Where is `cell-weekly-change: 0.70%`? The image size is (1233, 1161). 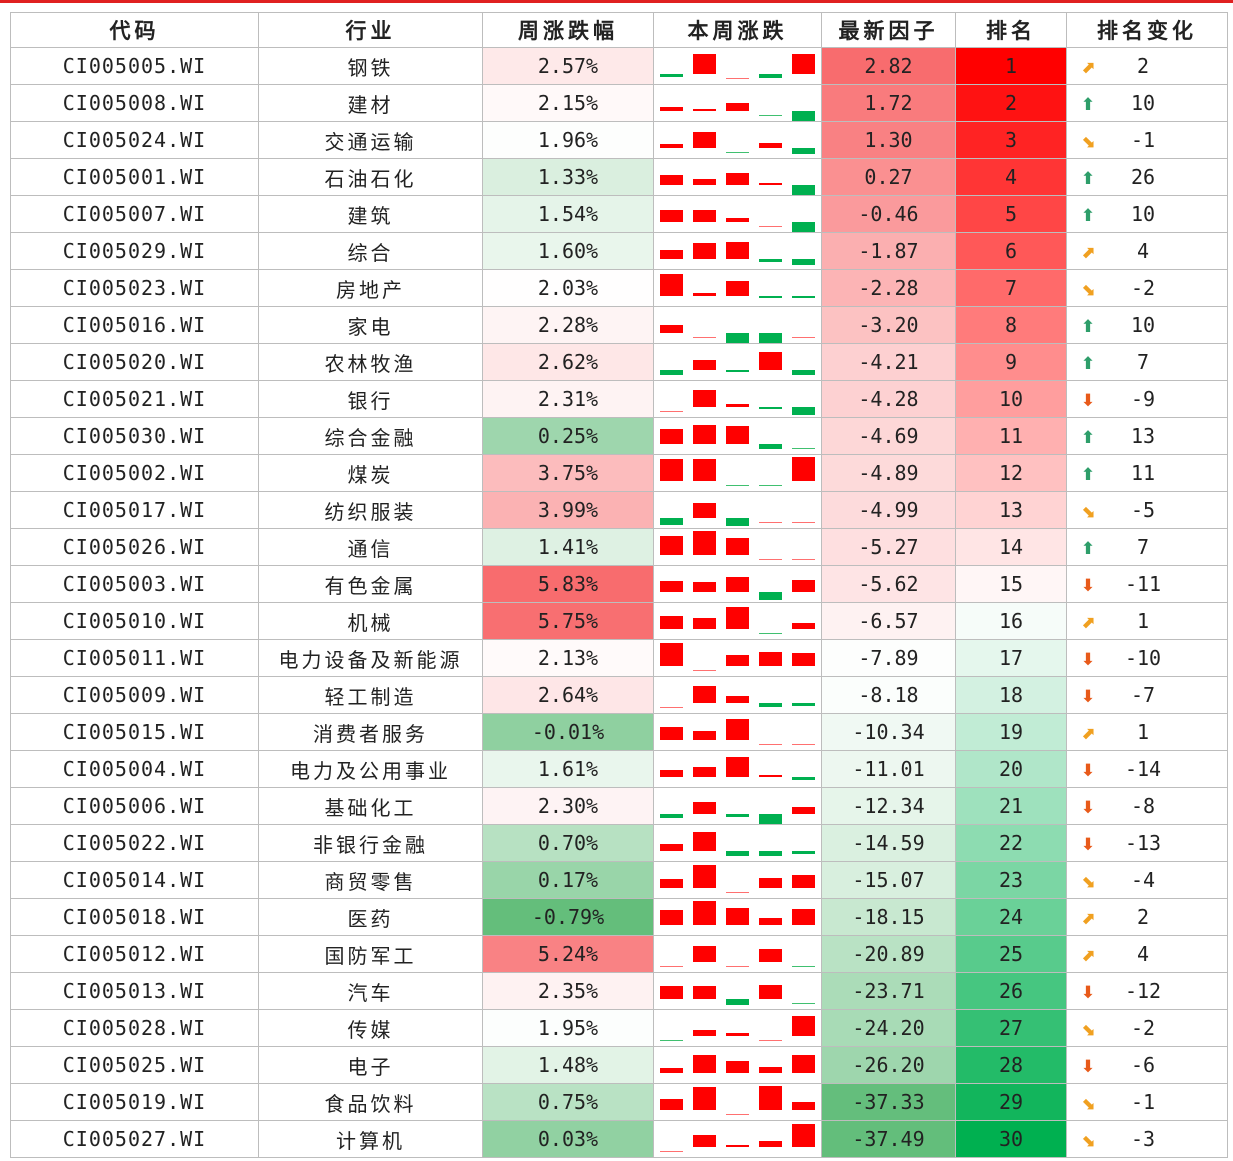 cell-weekly-change: 0.70% is located at coordinates (568, 843).